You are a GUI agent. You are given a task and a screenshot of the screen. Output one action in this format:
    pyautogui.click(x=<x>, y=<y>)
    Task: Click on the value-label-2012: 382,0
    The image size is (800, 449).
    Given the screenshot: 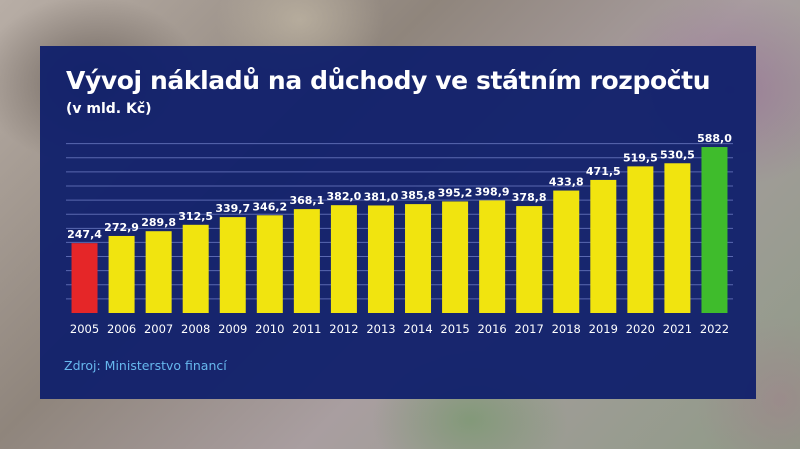 What is the action you would take?
    pyautogui.click(x=344, y=196)
    